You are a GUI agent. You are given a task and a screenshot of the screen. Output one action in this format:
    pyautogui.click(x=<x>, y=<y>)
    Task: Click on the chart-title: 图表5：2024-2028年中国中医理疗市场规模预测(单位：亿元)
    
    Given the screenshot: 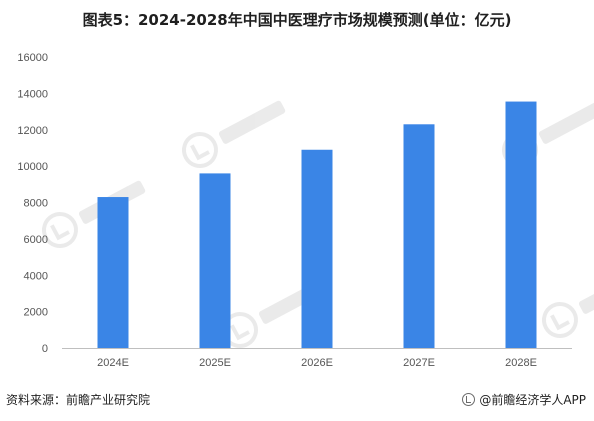 What is the action you would take?
    pyautogui.click(x=297, y=20)
    